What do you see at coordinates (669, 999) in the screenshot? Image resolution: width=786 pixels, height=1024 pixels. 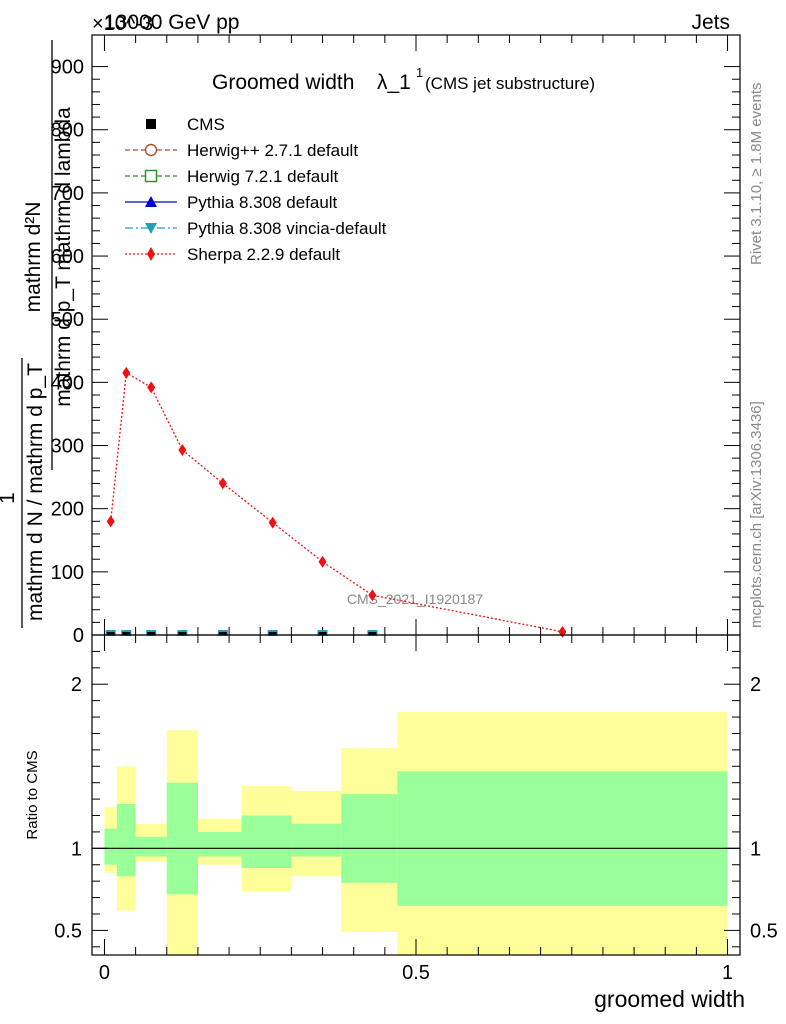 I see `x-axis-label: groomed width` at bounding box center [669, 999].